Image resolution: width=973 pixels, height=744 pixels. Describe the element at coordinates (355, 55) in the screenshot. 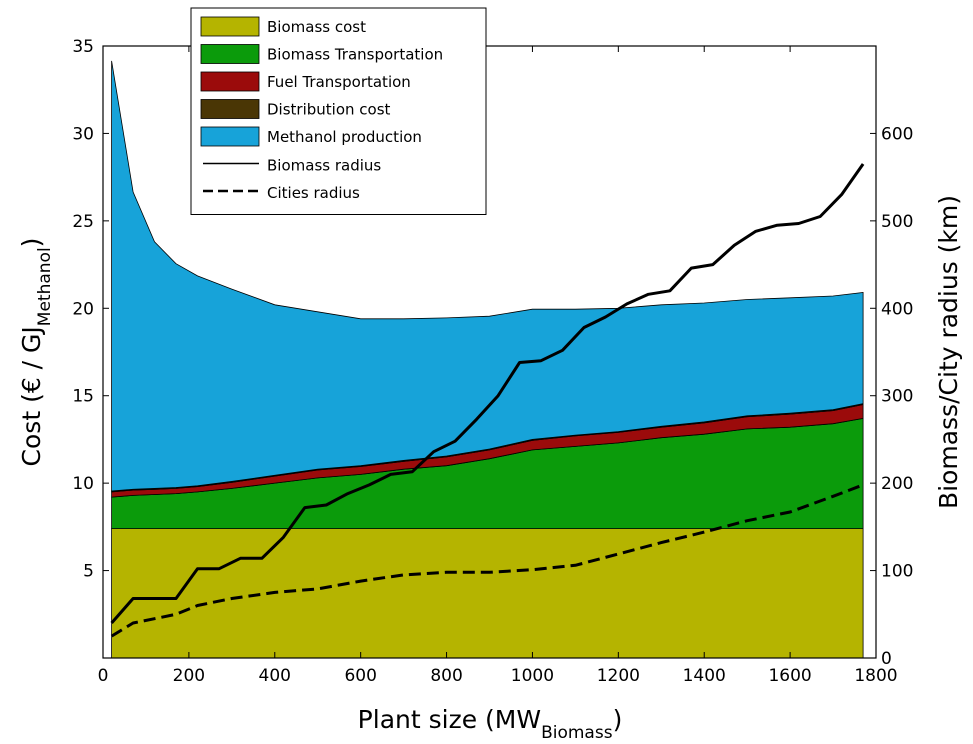

I see `legend-label-biomass-transportation: Biomass Transportation` at that location.